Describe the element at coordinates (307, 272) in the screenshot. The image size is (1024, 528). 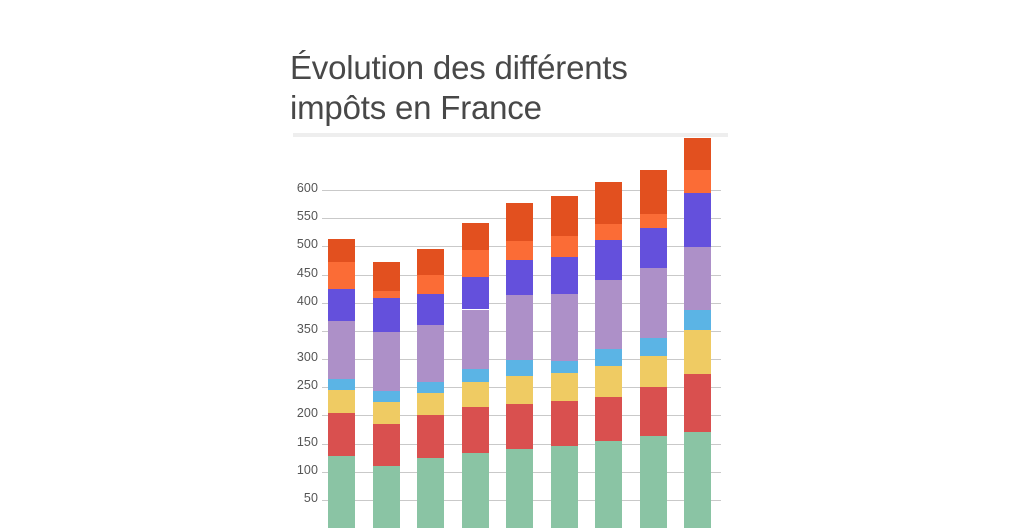
I see `y-axis-tick-label: 450` at that location.